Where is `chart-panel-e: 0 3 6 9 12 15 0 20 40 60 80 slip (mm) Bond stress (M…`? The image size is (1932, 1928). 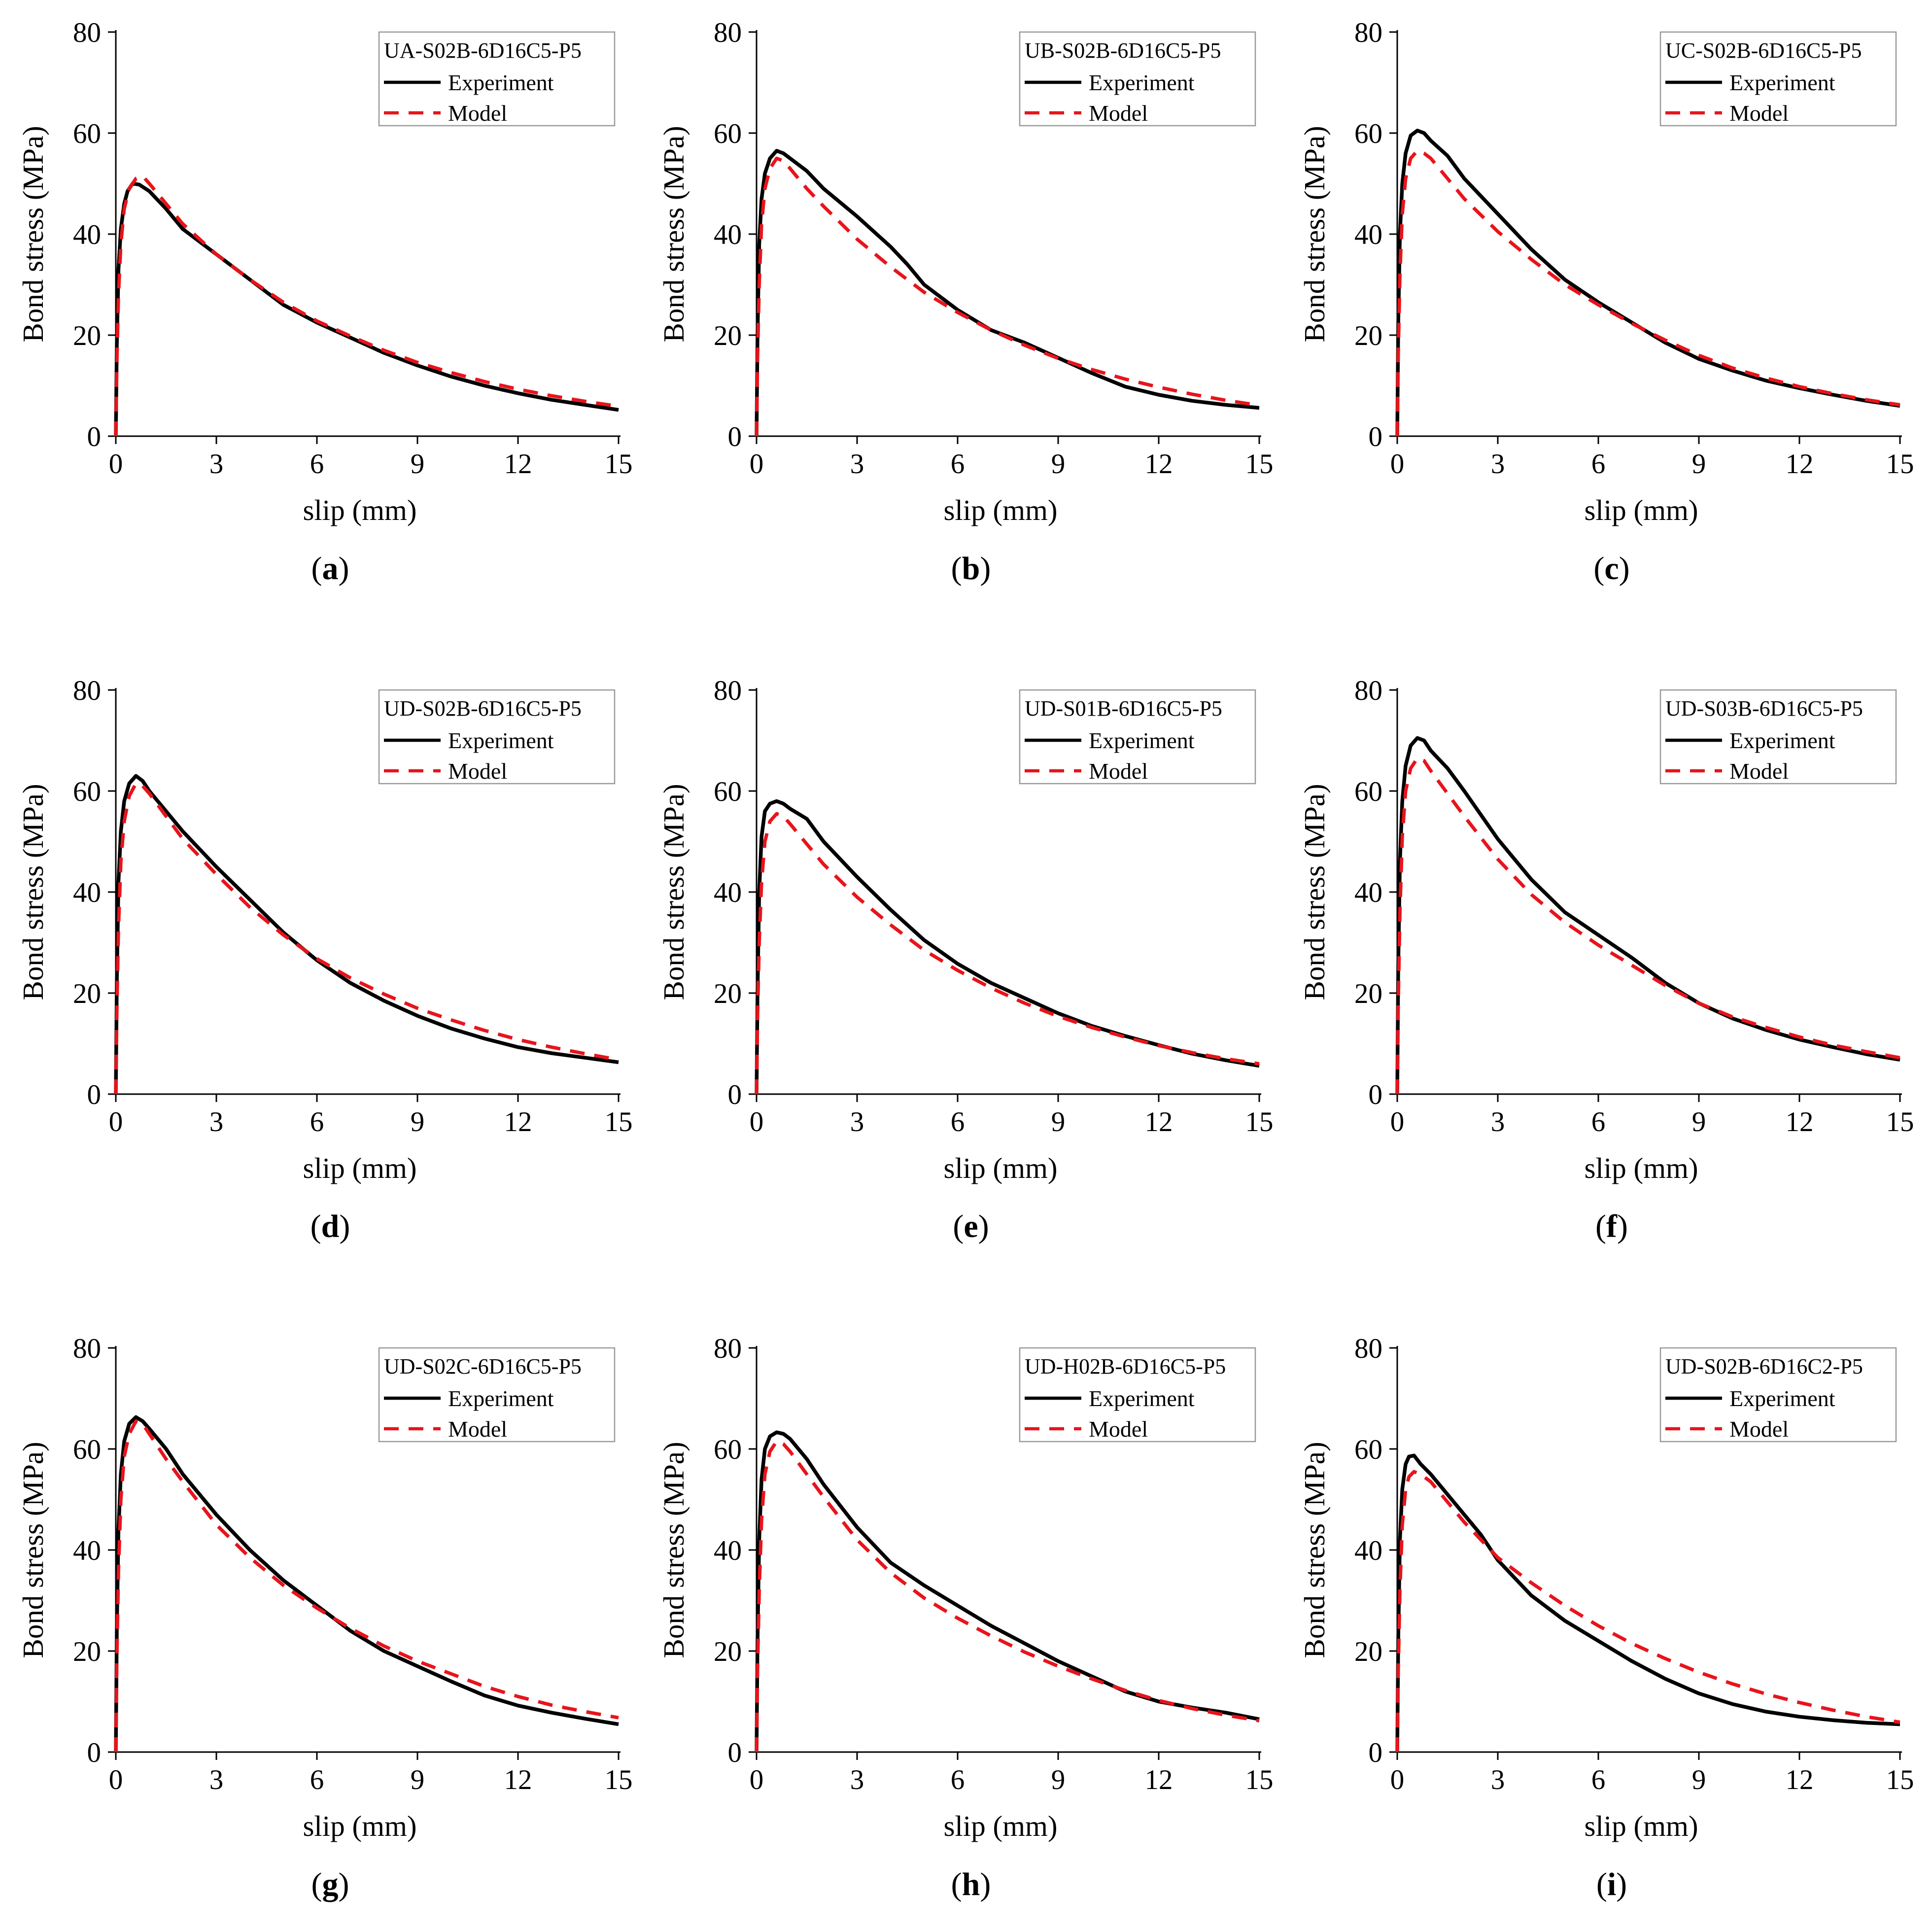 chart-panel-e: 0 3 6 9 12 15 0 20 40 60 80 slip (mm) Bond stress (M… is located at coordinates (966, 959).